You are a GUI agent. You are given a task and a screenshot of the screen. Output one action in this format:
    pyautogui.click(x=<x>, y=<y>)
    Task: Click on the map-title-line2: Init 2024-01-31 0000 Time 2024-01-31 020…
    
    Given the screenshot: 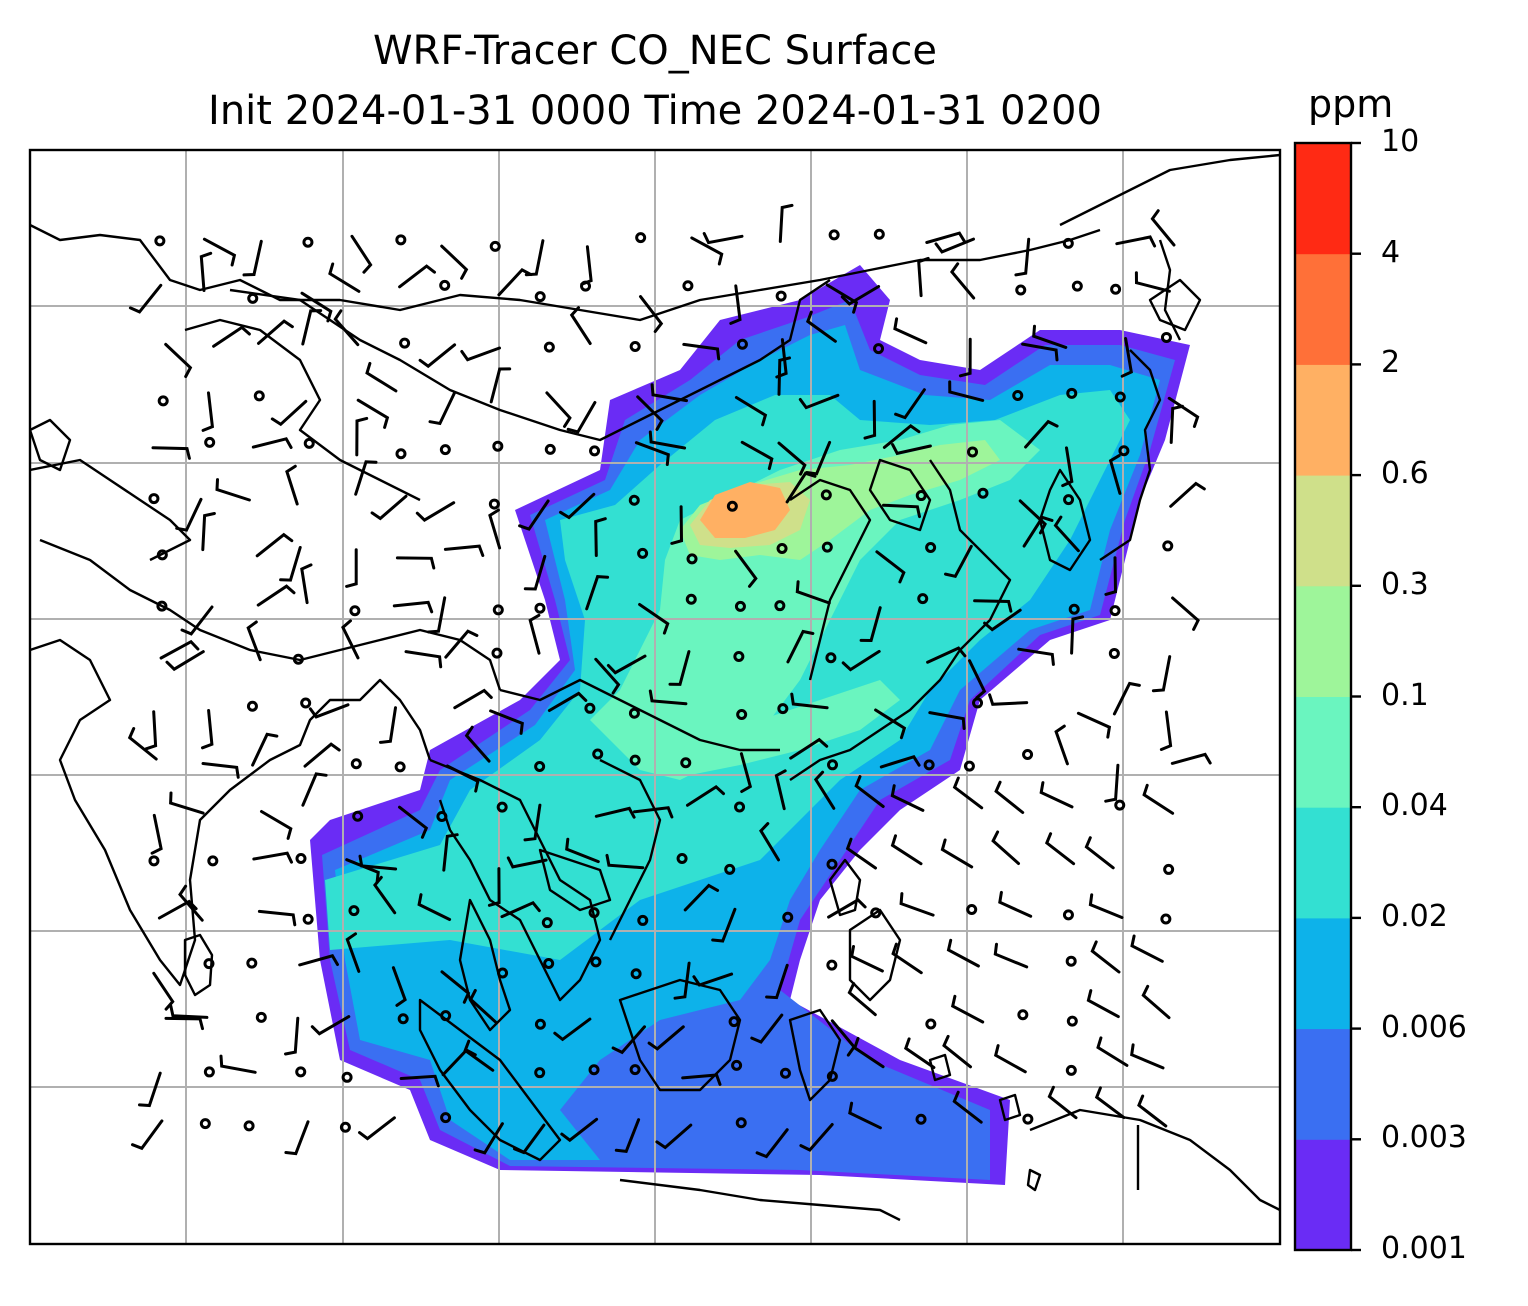 What is the action you would take?
    pyautogui.click(x=655, y=111)
    